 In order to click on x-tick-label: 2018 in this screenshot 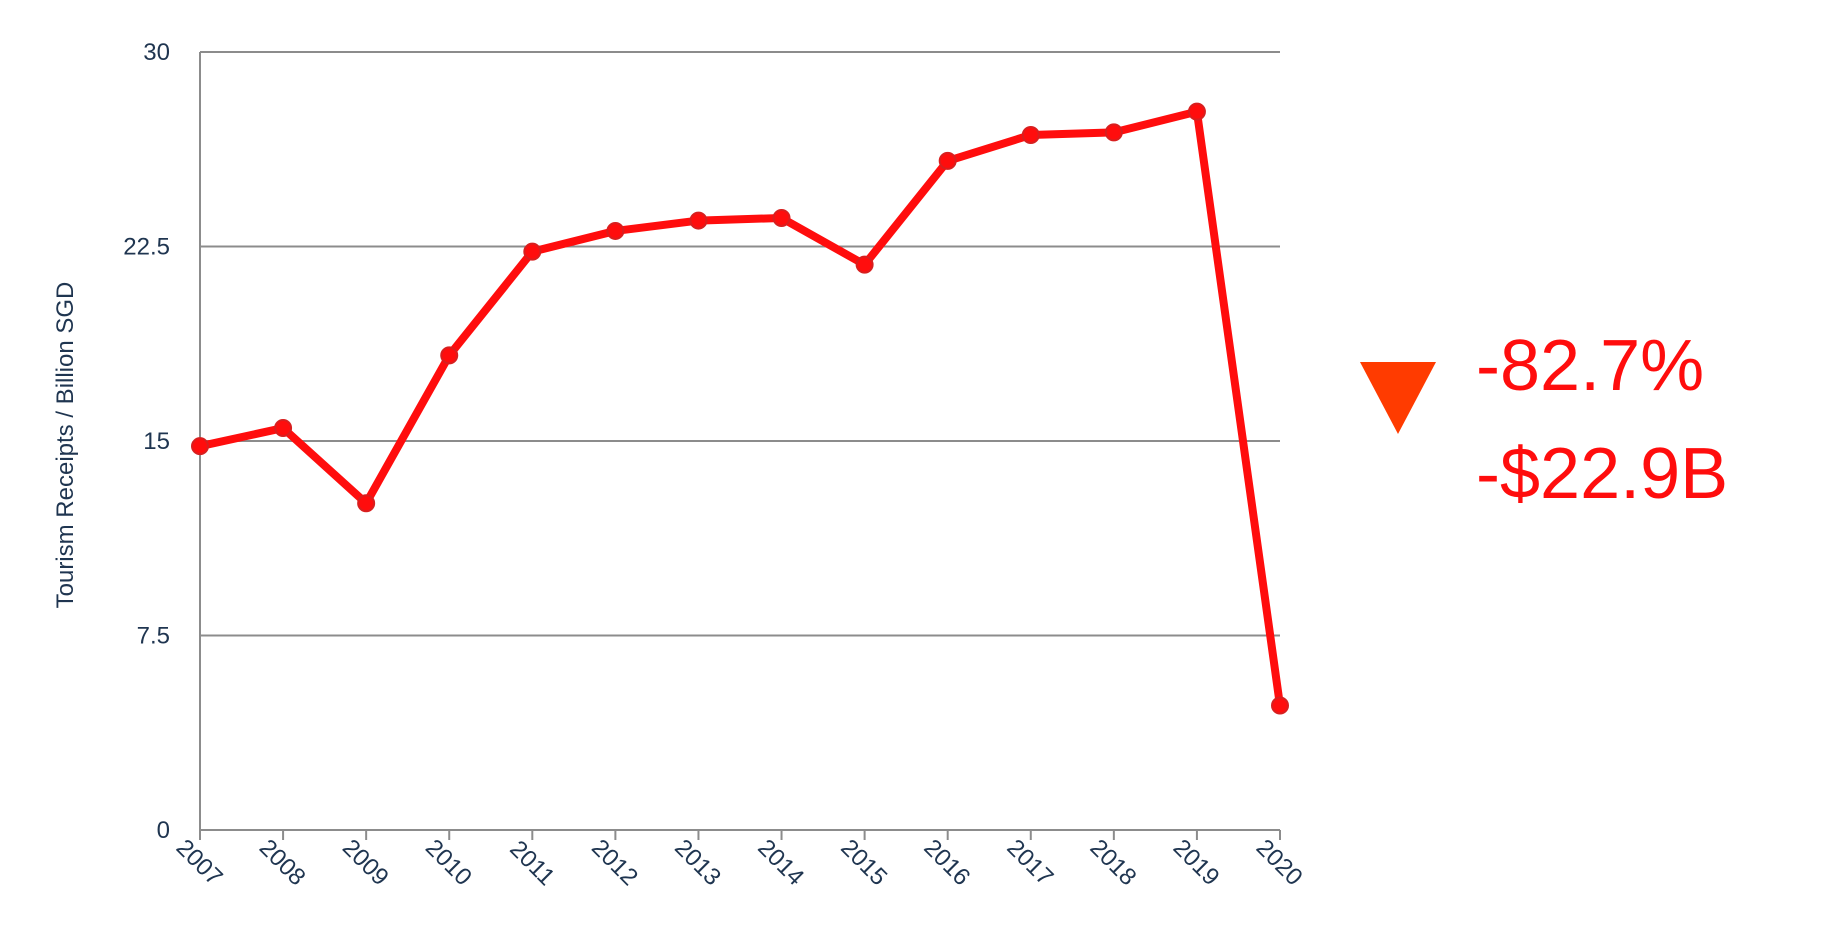, I will do `click(1113, 862)`.